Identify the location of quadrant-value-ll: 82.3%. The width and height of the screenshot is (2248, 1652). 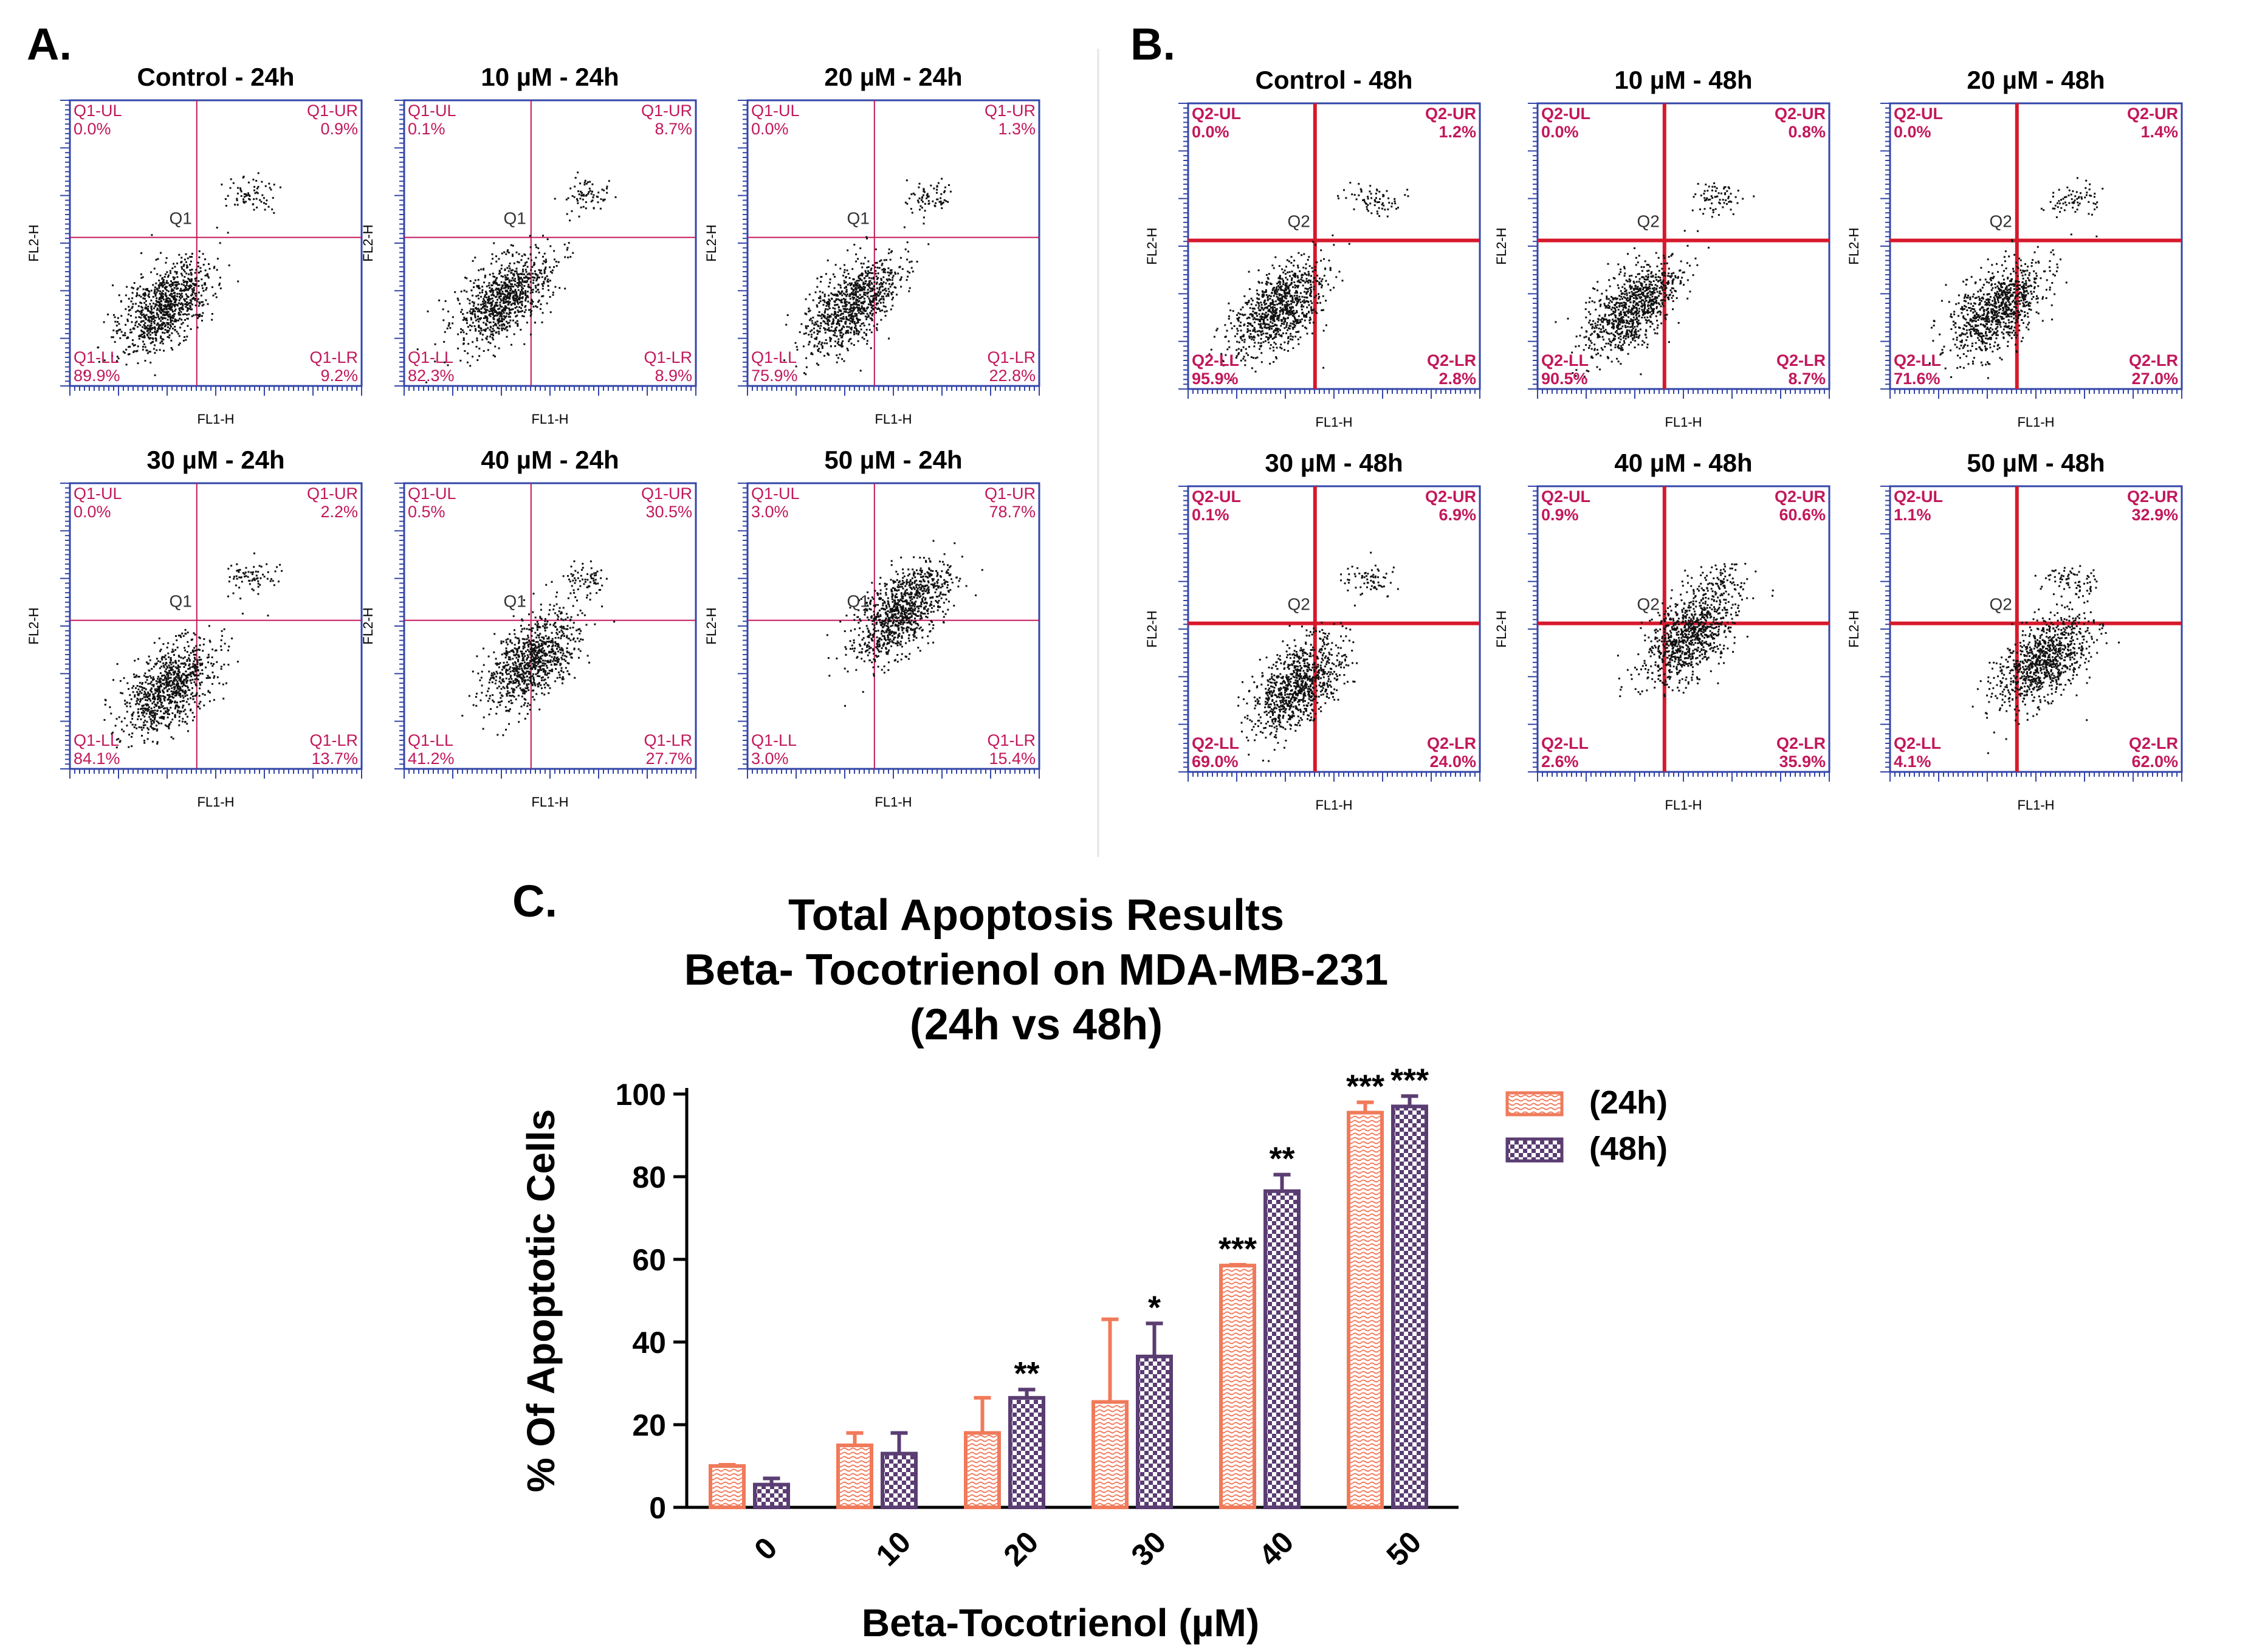
(432, 376).